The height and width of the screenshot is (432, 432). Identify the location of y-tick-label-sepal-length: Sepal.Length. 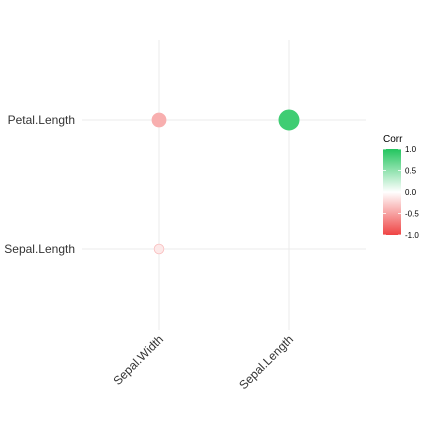
(39, 249).